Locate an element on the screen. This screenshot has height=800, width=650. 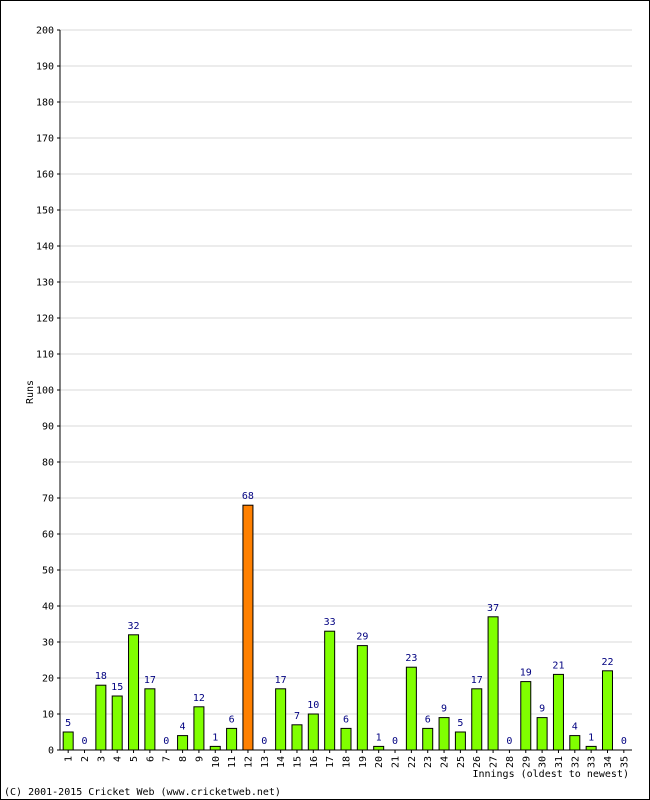
x-tick-label: 24 is located at coordinates (445, 762).